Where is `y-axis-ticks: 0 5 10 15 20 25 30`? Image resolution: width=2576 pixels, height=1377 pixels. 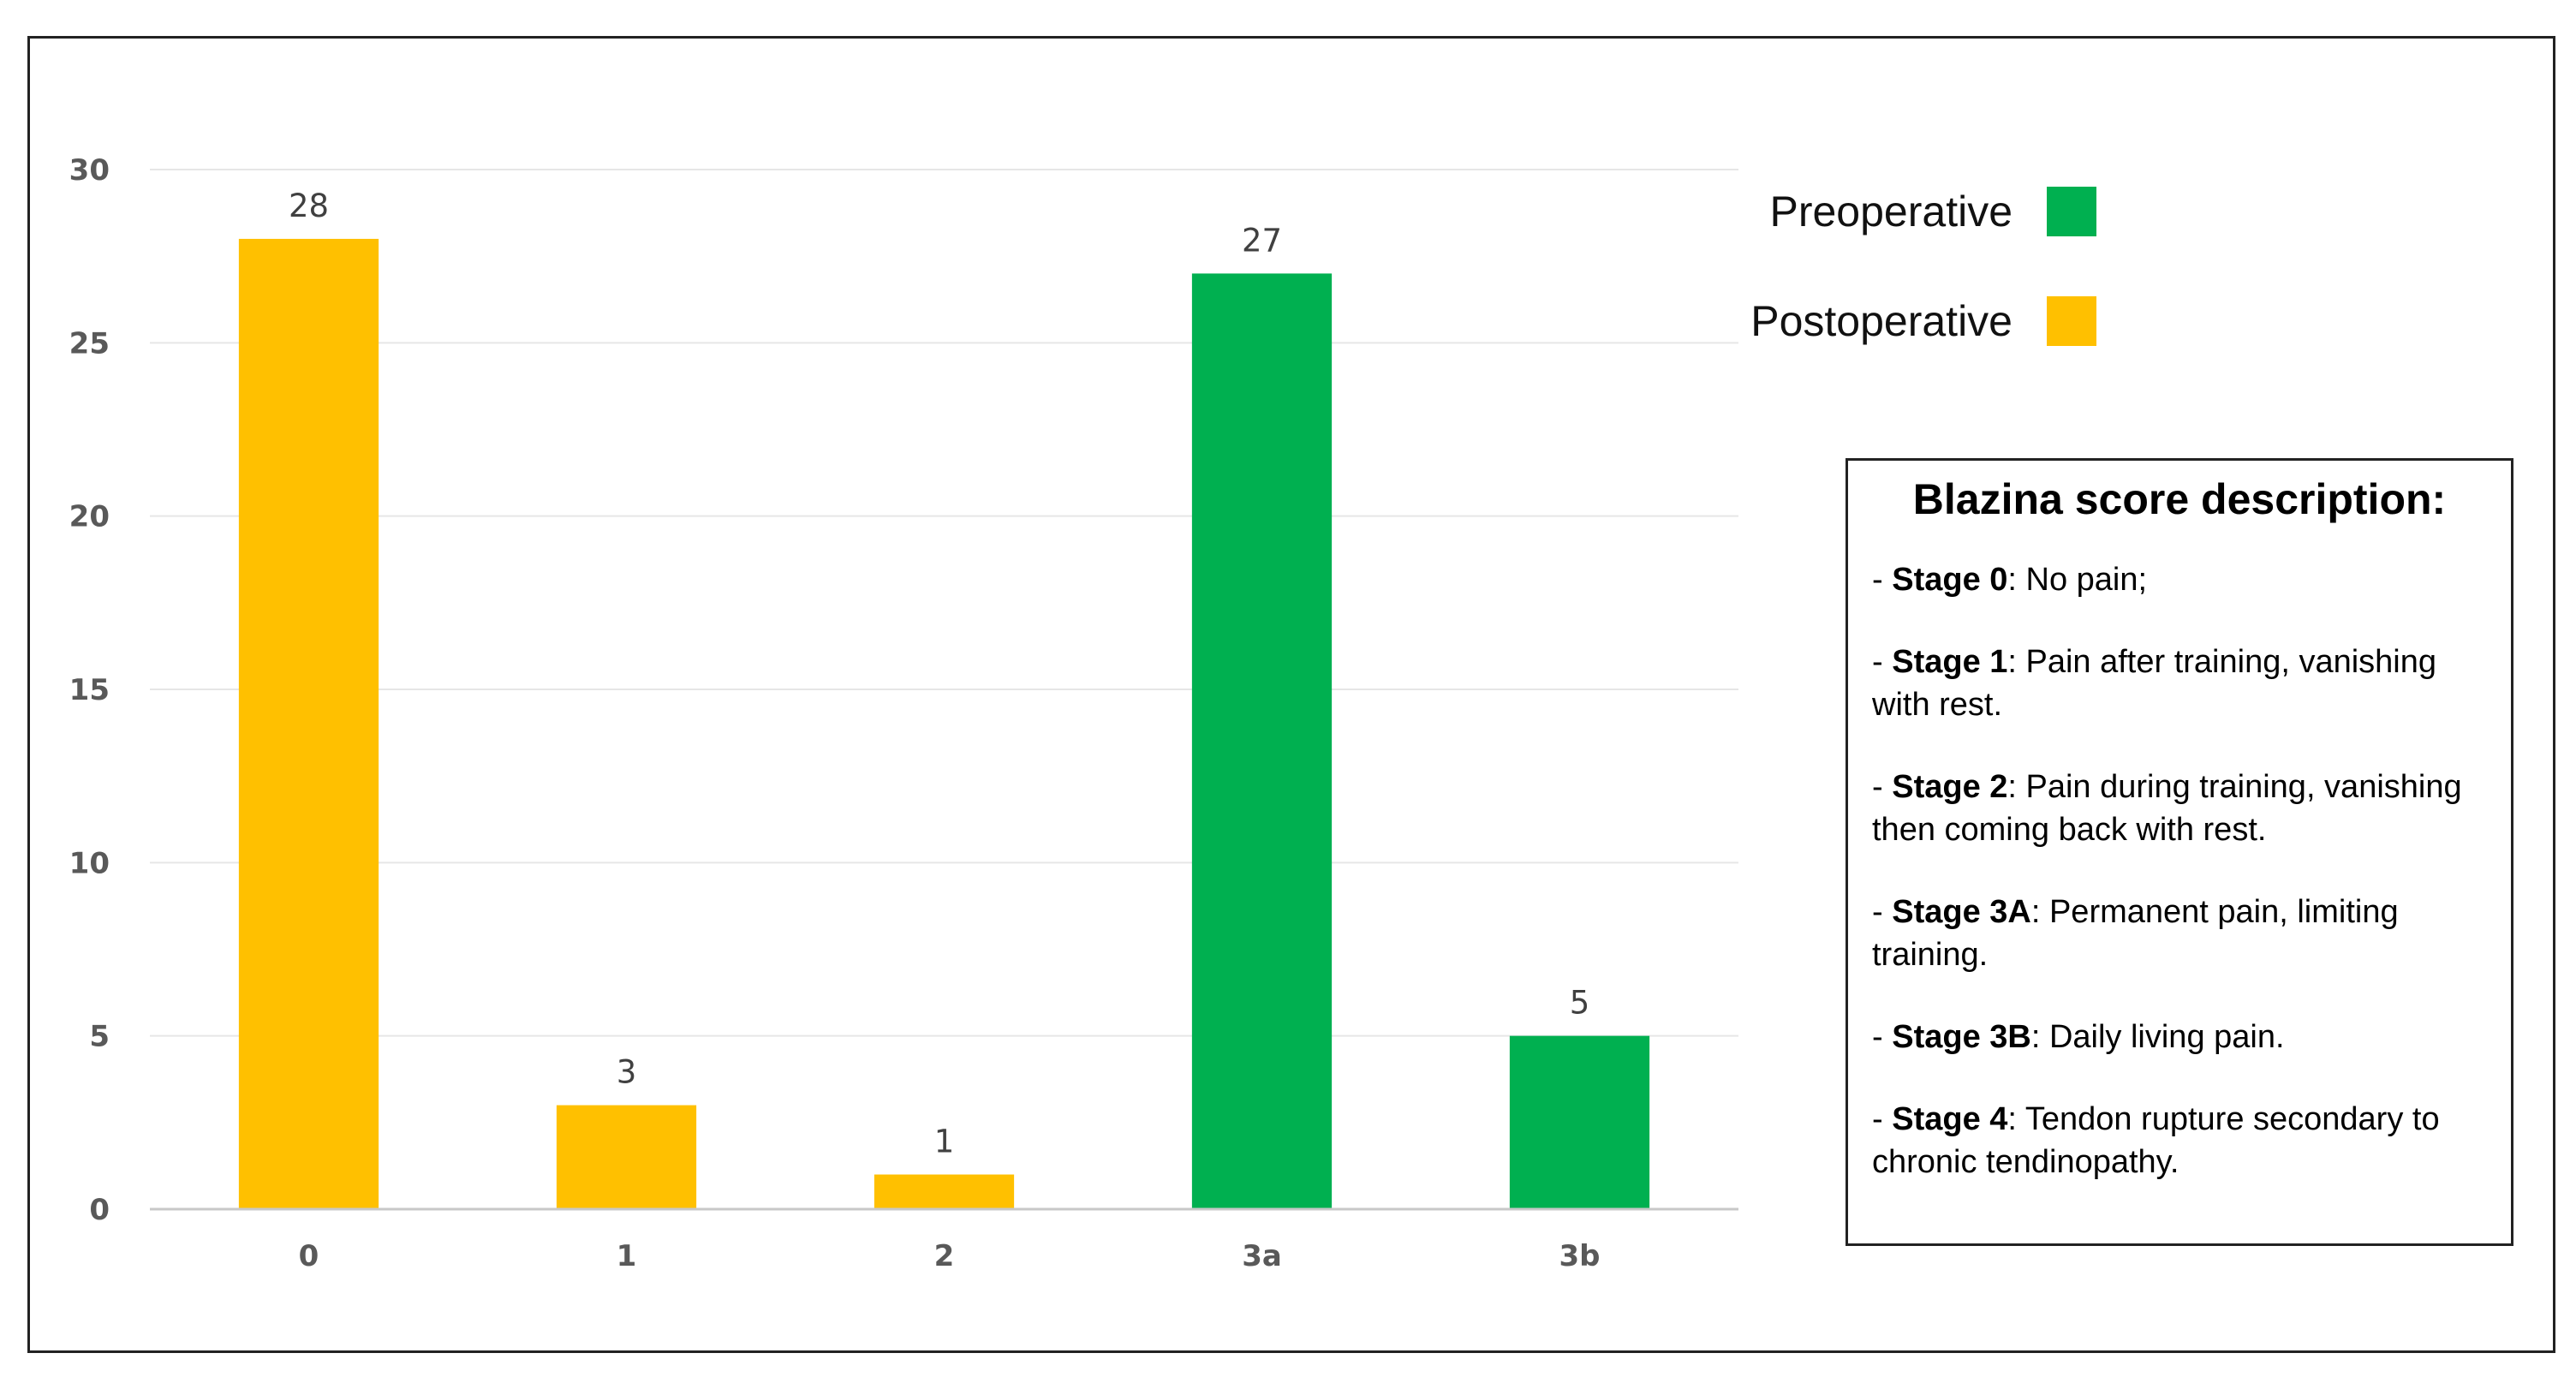 y-axis-ticks: 0 5 10 15 20 25 30 is located at coordinates (89, 690).